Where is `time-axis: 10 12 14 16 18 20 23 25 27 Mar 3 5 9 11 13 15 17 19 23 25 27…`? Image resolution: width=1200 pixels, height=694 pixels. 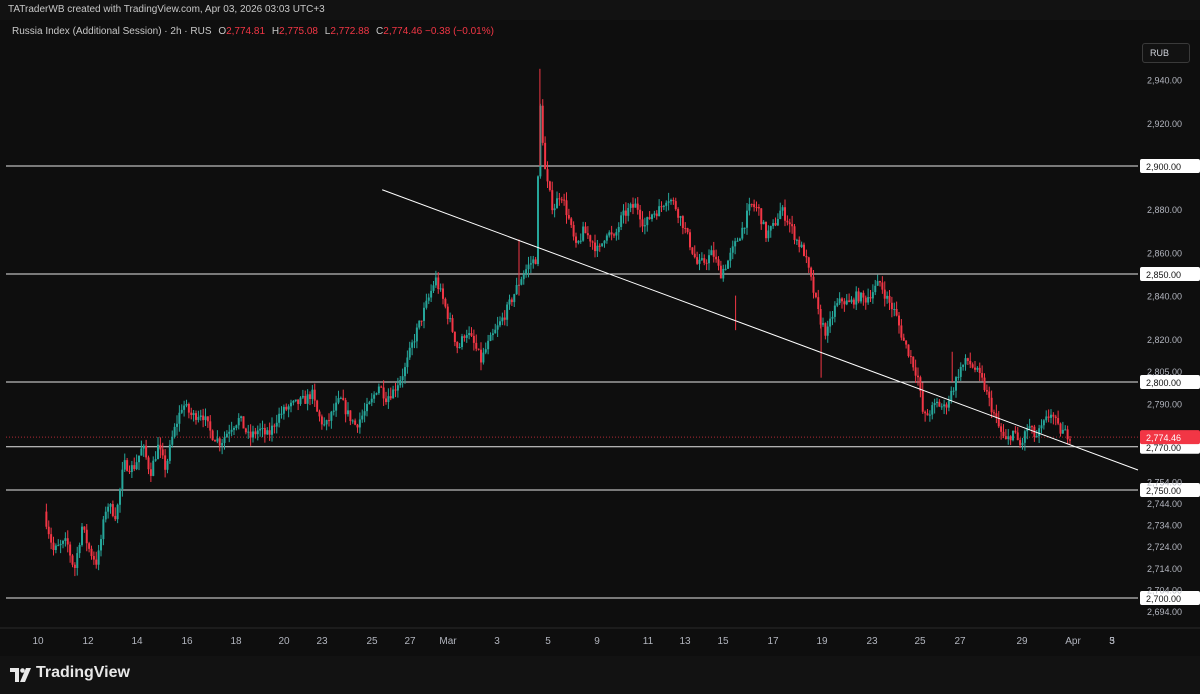 time-axis: 10 12 14 16 18 20 23 25 27 Mar 3 5 9 11 13 15 17 19 23 25 27… is located at coordinates (600, 637).